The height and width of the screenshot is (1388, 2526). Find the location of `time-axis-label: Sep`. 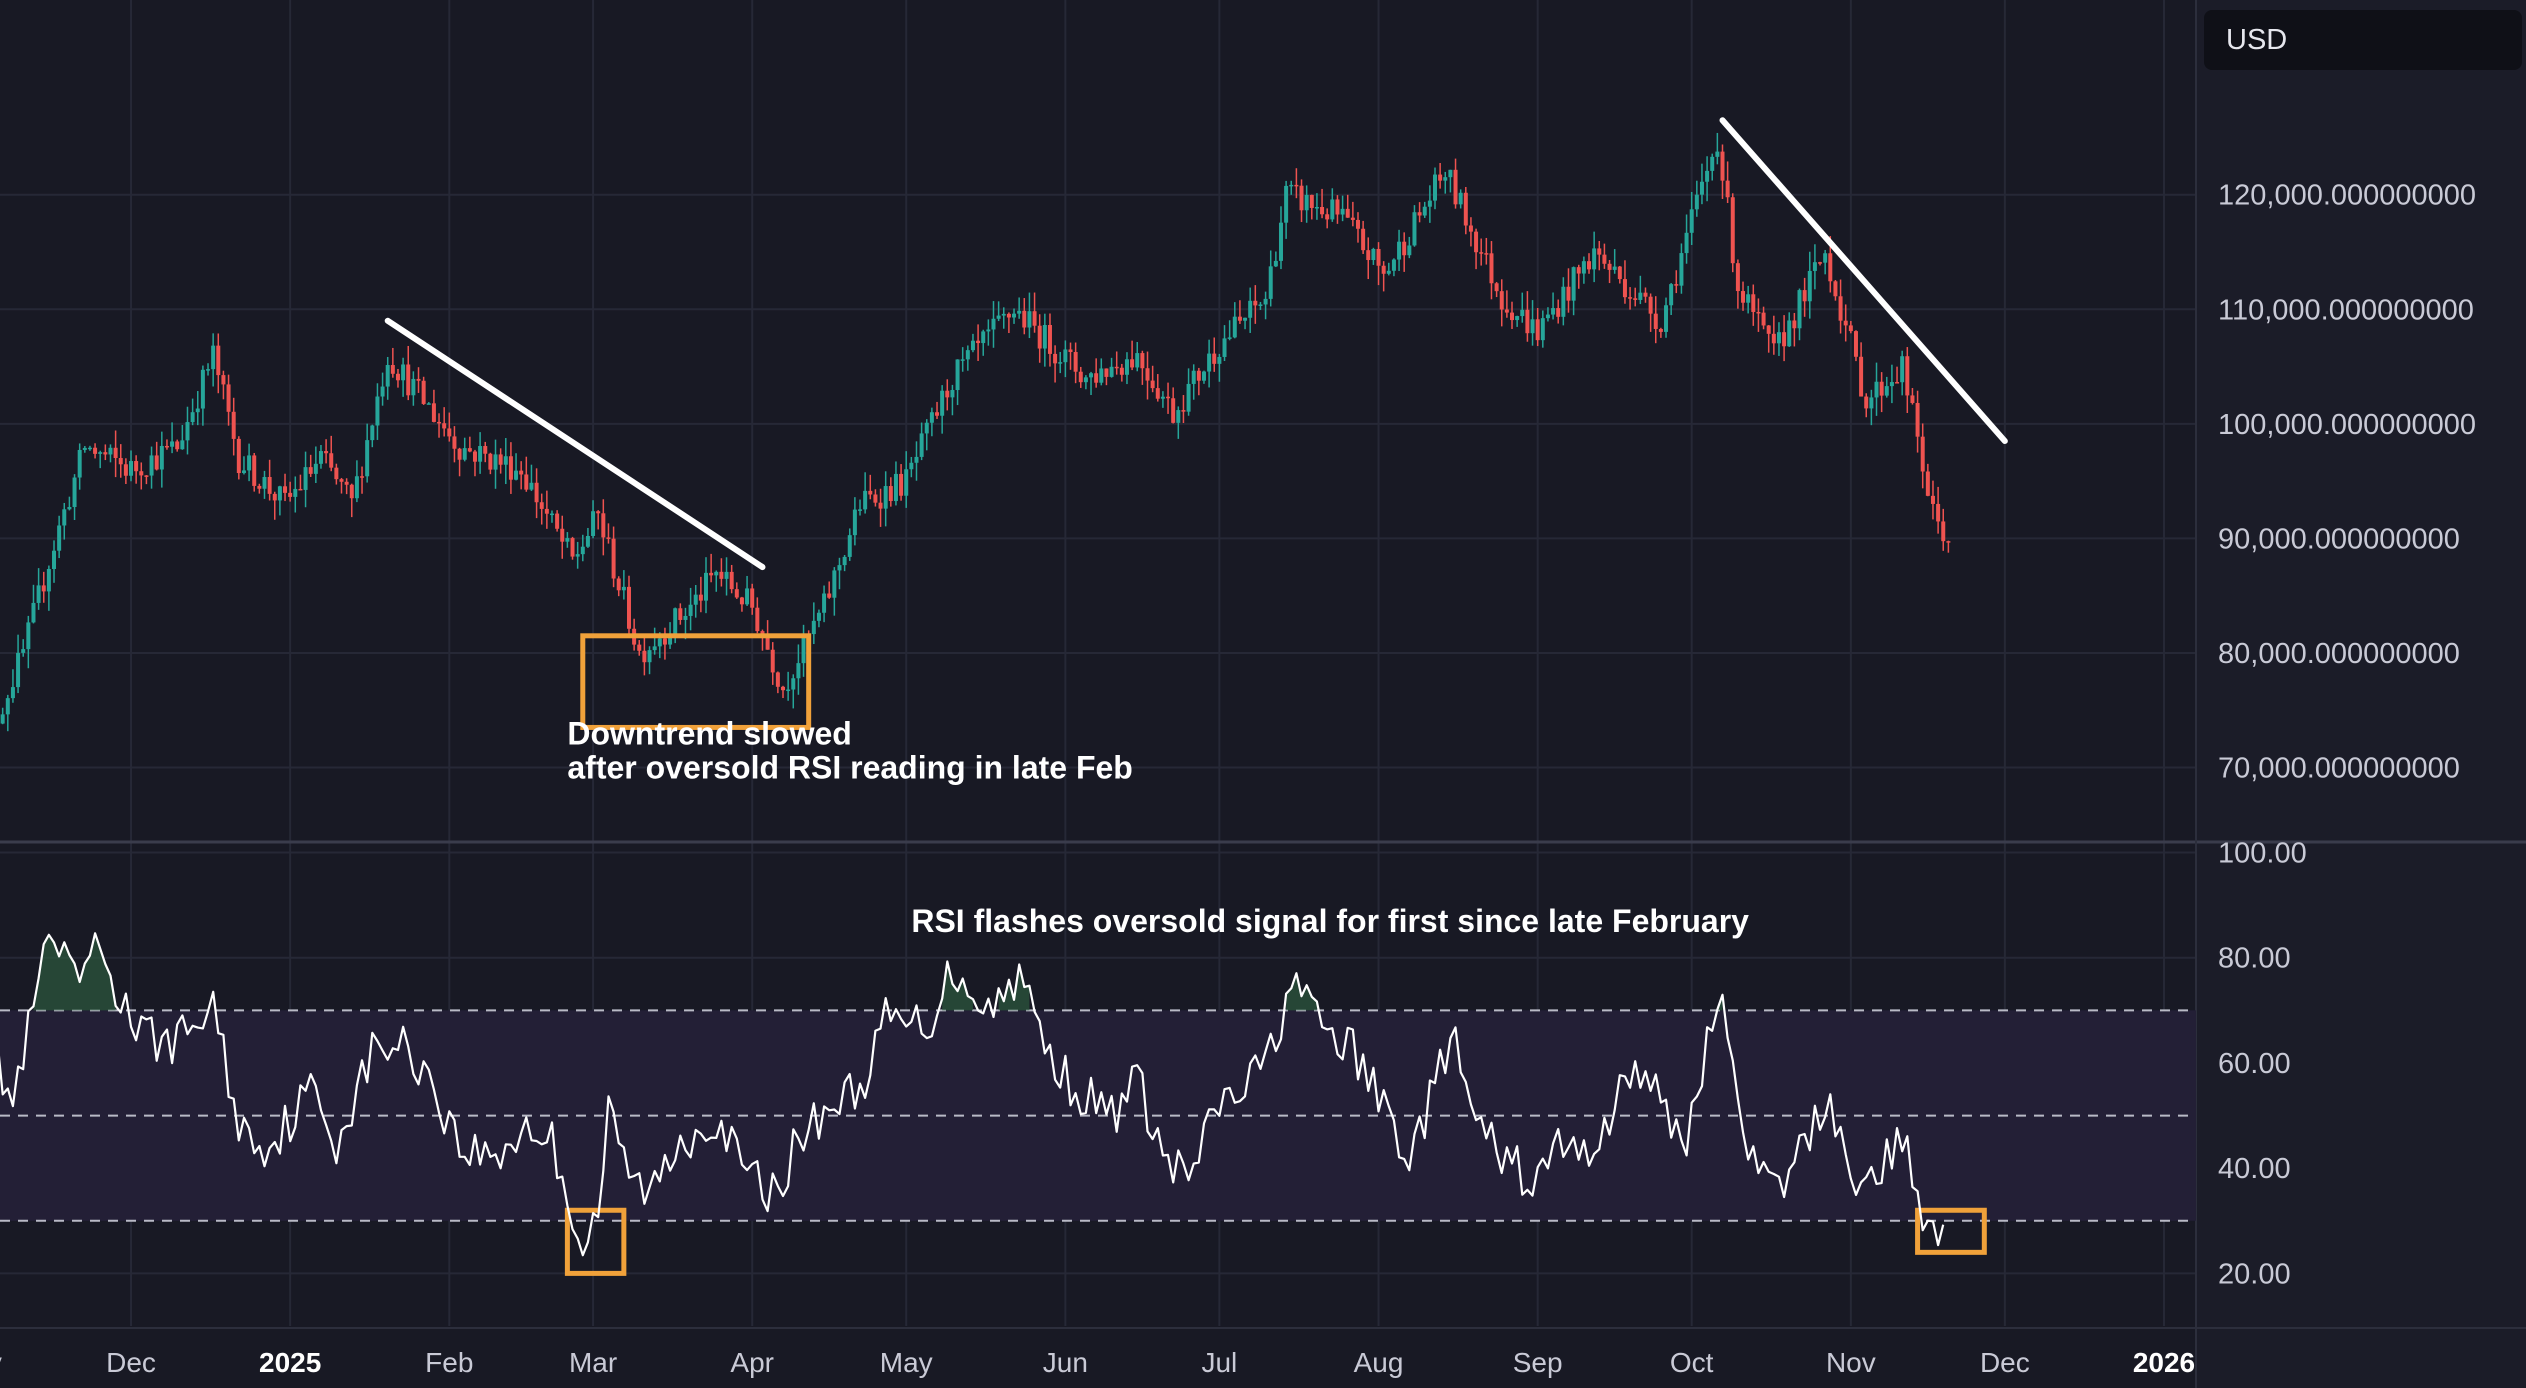

time-axis-label: Sep is located at coordinates (1538, 1362).